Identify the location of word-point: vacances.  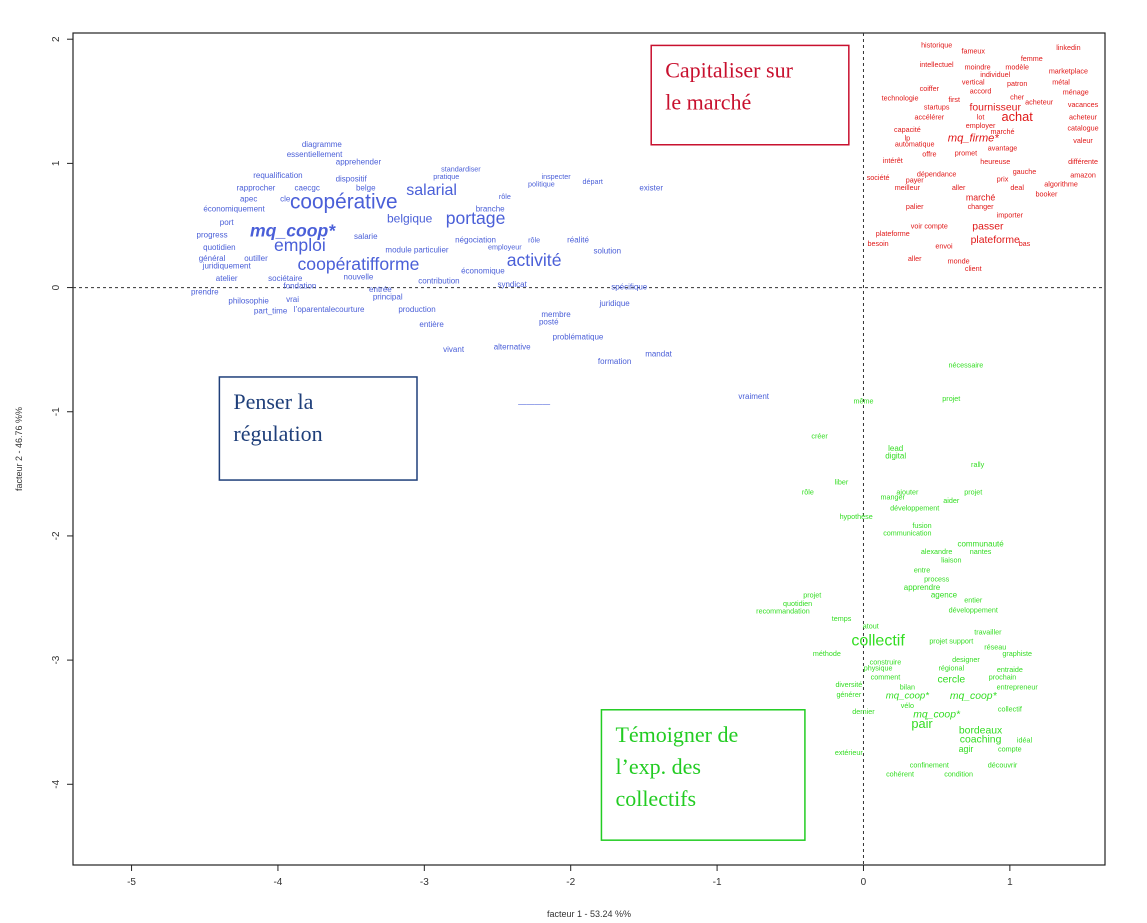
(1083, 104).